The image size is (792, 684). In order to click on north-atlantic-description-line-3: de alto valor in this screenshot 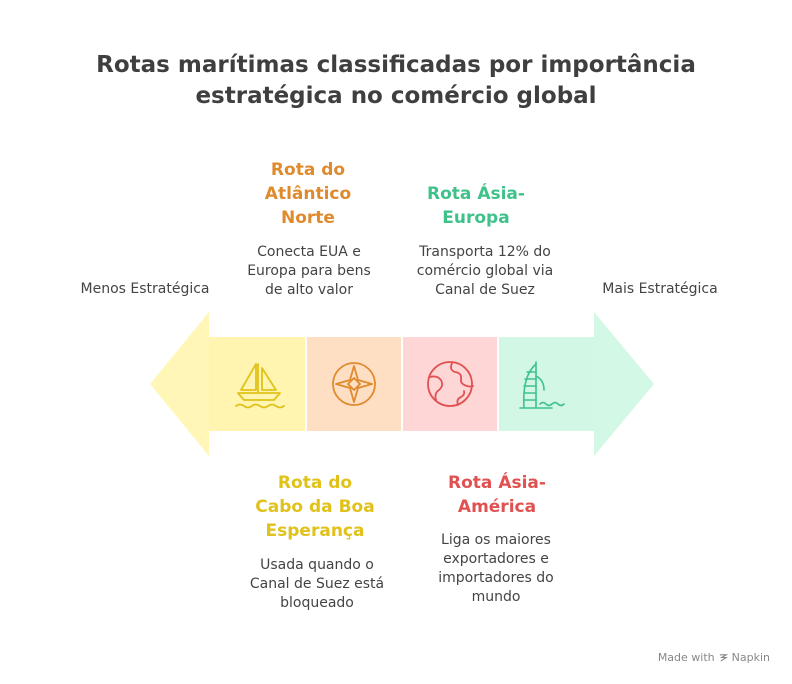, I will do `click(309, 290)`.